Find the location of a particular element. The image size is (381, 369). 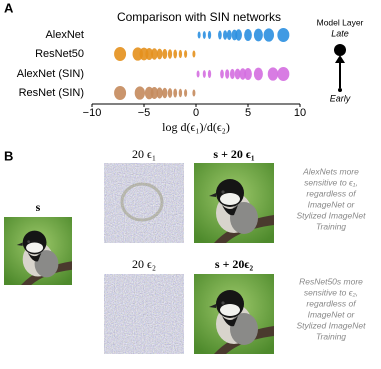

y-tick-label: AlexNet (SIN) is located at coordinates (50, 74).